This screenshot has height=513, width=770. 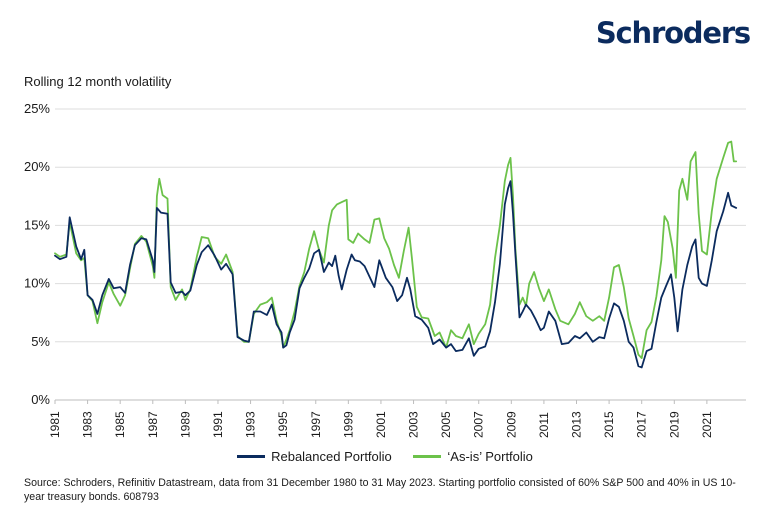 I want to click on x-tick-label: 1985, so click(x=120, y=424).